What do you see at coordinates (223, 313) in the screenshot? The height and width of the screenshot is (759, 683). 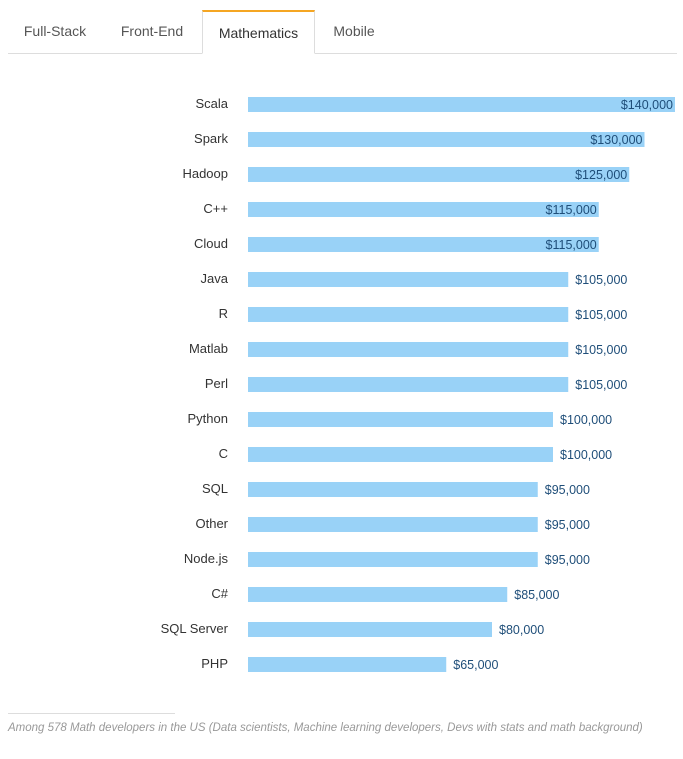 I see `category-label-6: R` at bounding box center [223, 313].